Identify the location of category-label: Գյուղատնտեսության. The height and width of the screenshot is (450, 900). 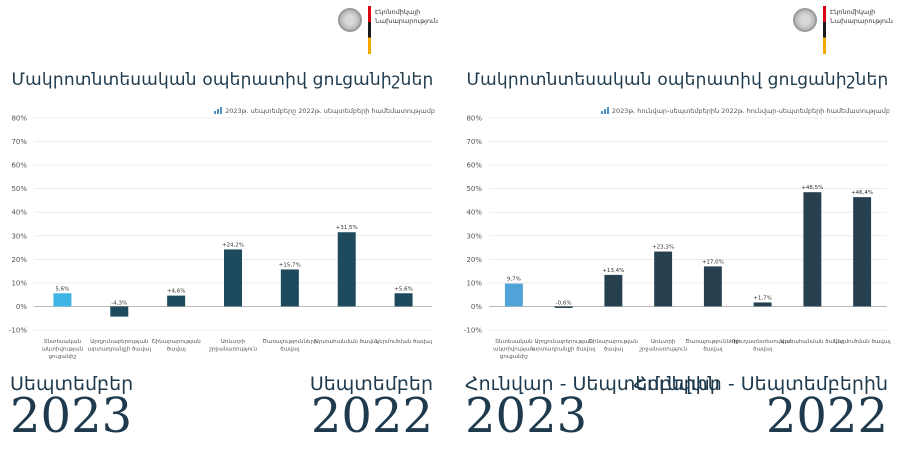
(763, 342).